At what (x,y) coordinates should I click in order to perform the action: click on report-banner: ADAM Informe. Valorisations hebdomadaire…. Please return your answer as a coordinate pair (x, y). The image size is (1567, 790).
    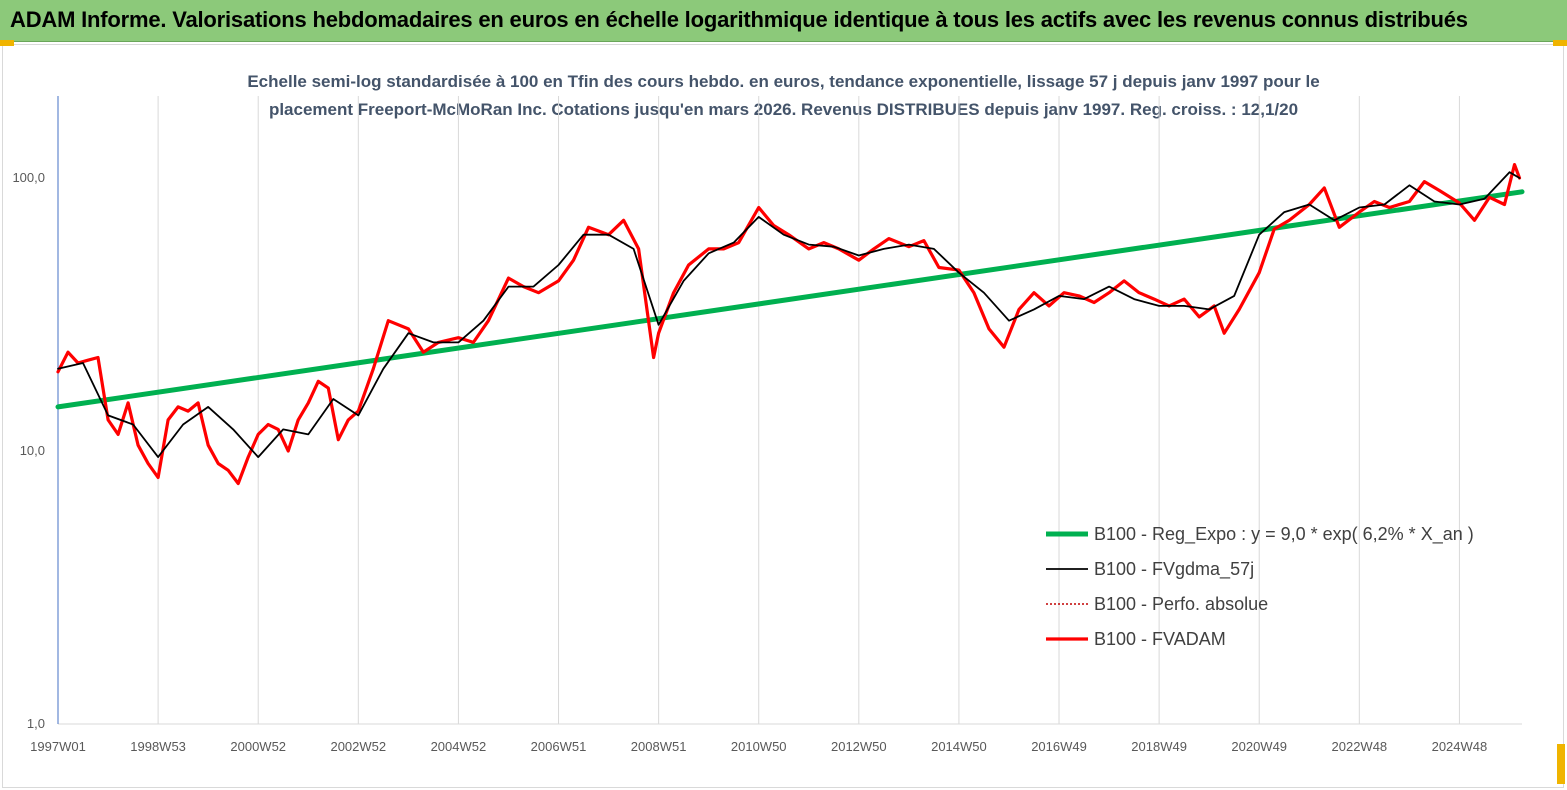
    Looking at the image, I should click on (783, 21).